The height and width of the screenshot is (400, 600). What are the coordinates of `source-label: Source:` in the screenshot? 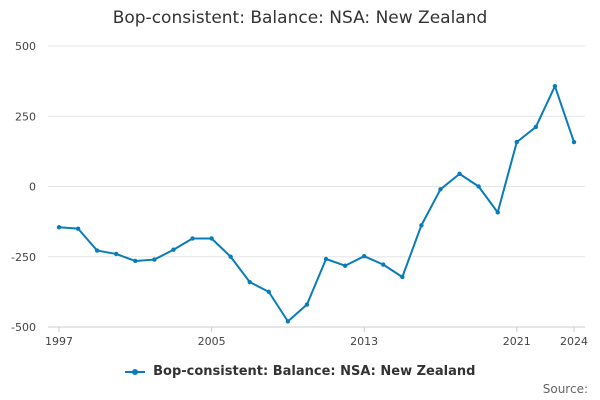 It's located at (565, 389).